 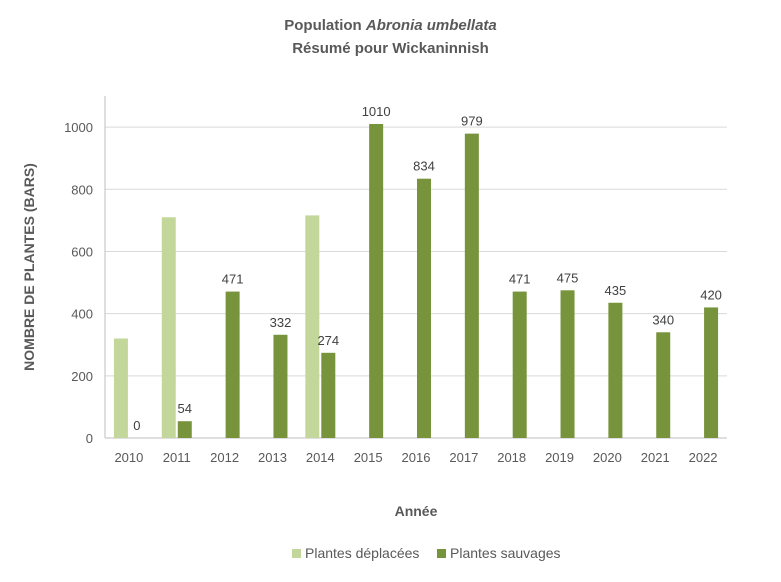 I want to click on data-label: 979, so click(x=472, y=121).